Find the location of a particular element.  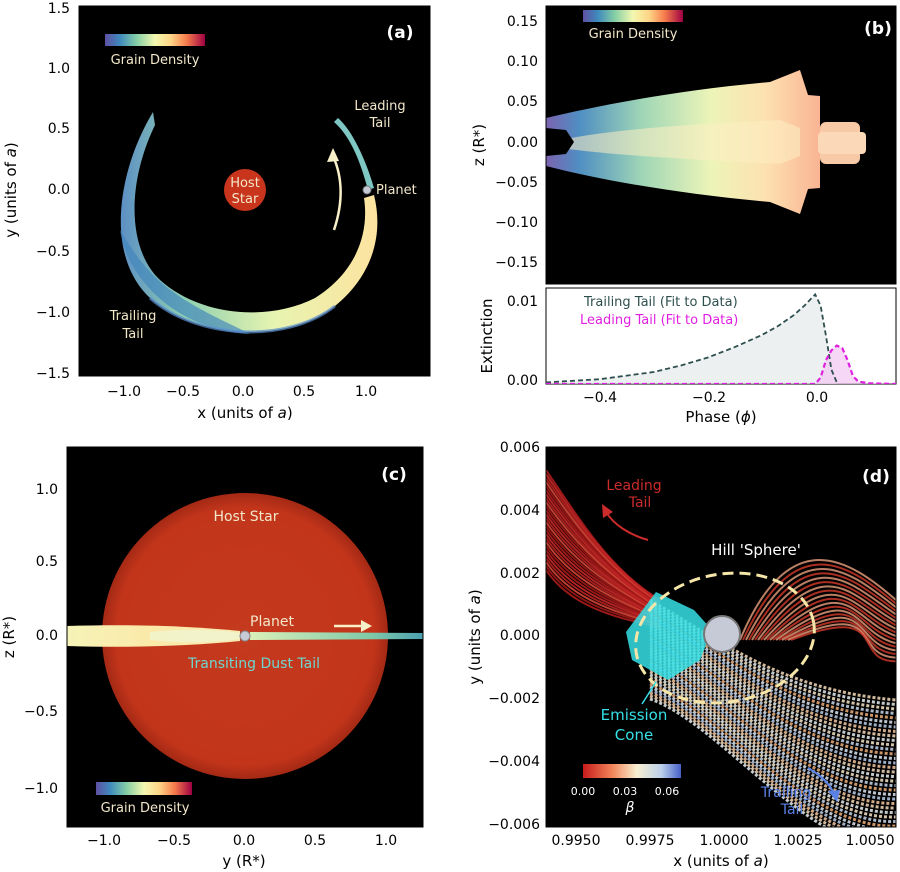

trailing-tail-fill is located at coordinates (691, 339).